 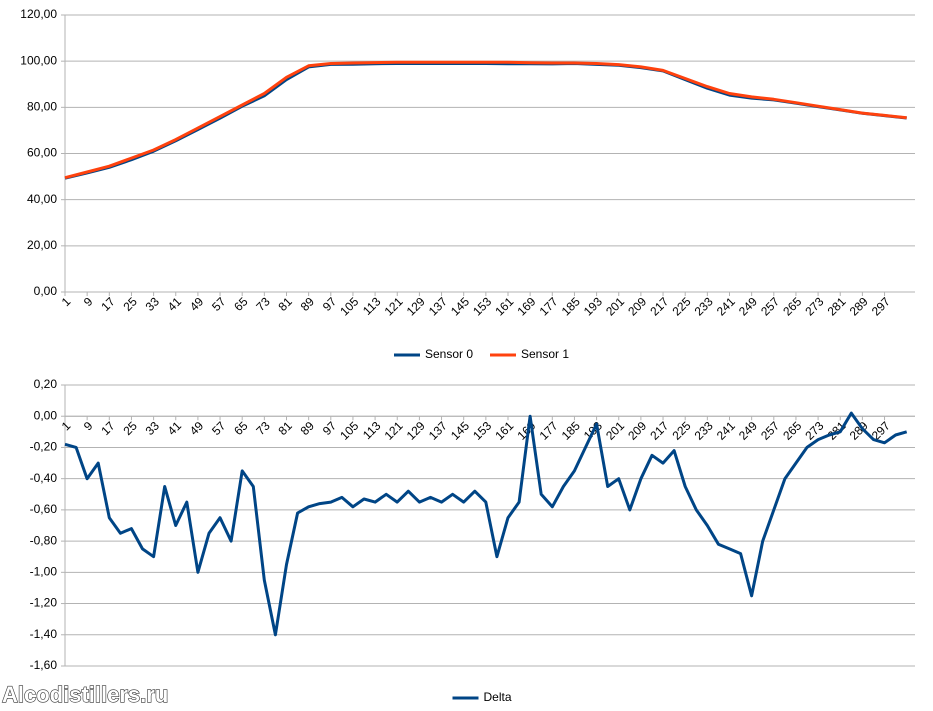 I want to click on legend-label: Sensor 1, so click(x=545, y=354).